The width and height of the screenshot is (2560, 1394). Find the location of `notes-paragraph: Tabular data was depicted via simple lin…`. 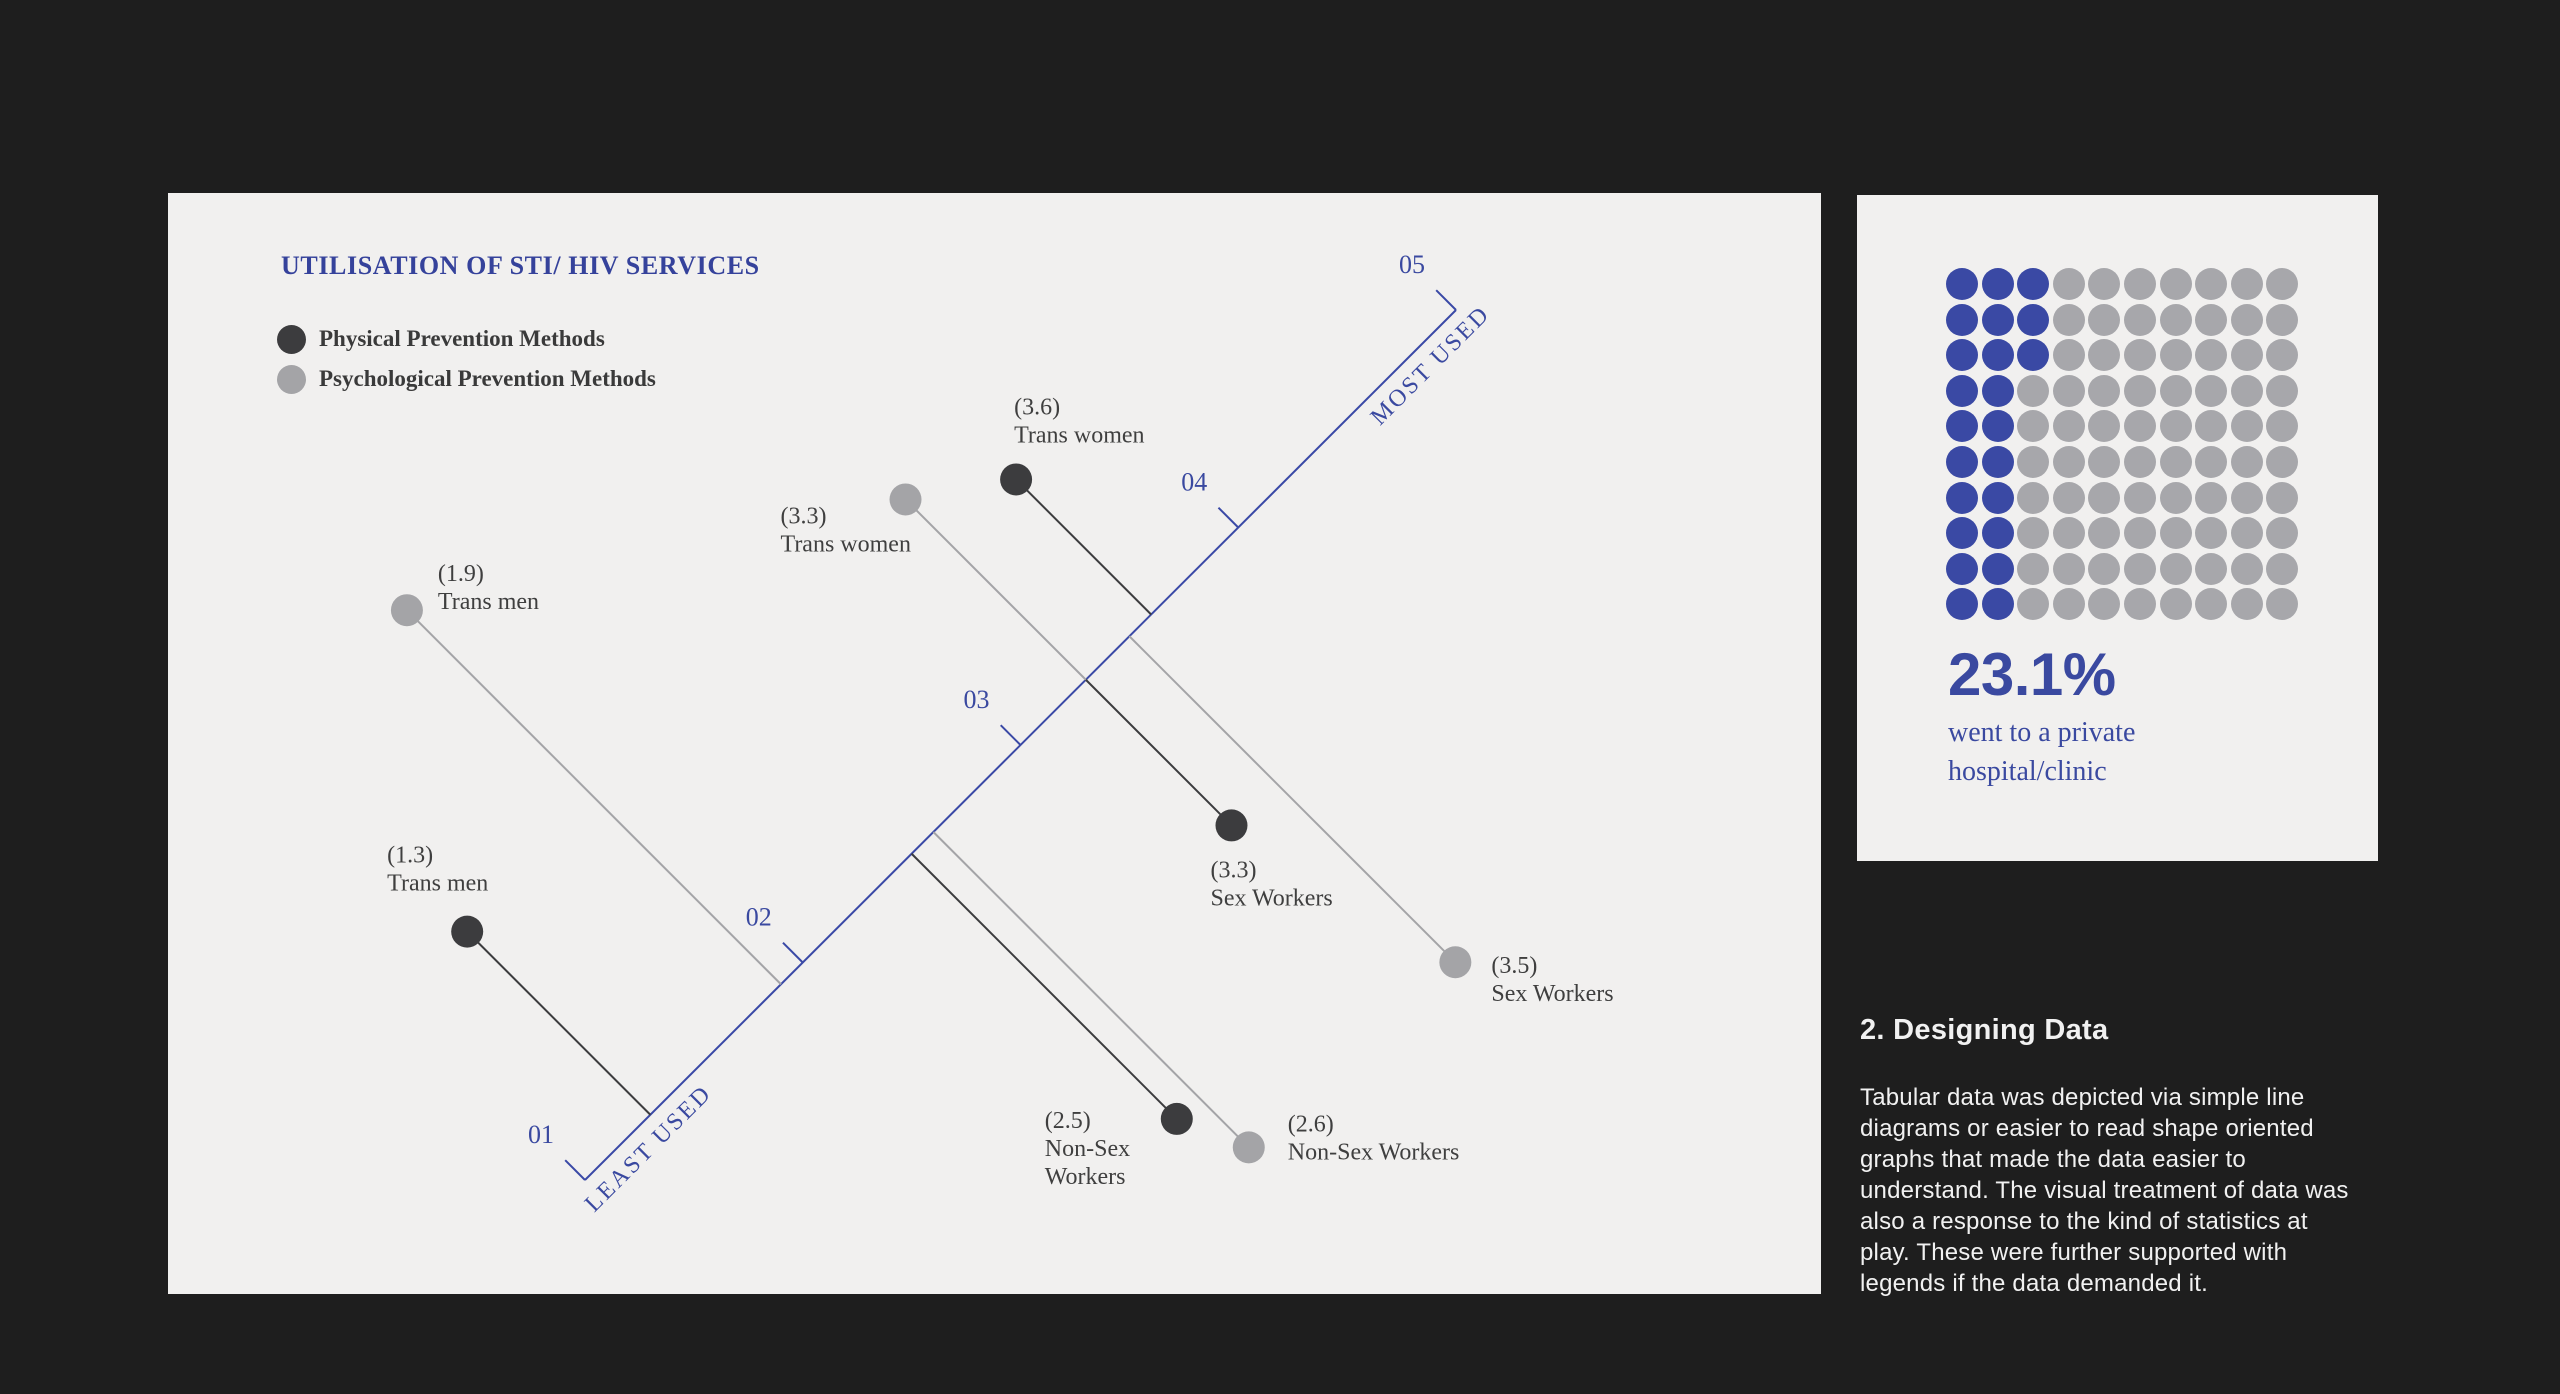

notes-paragraph: Tabular data was depicted via simple lin… is located at coordinates (2104, 1190).